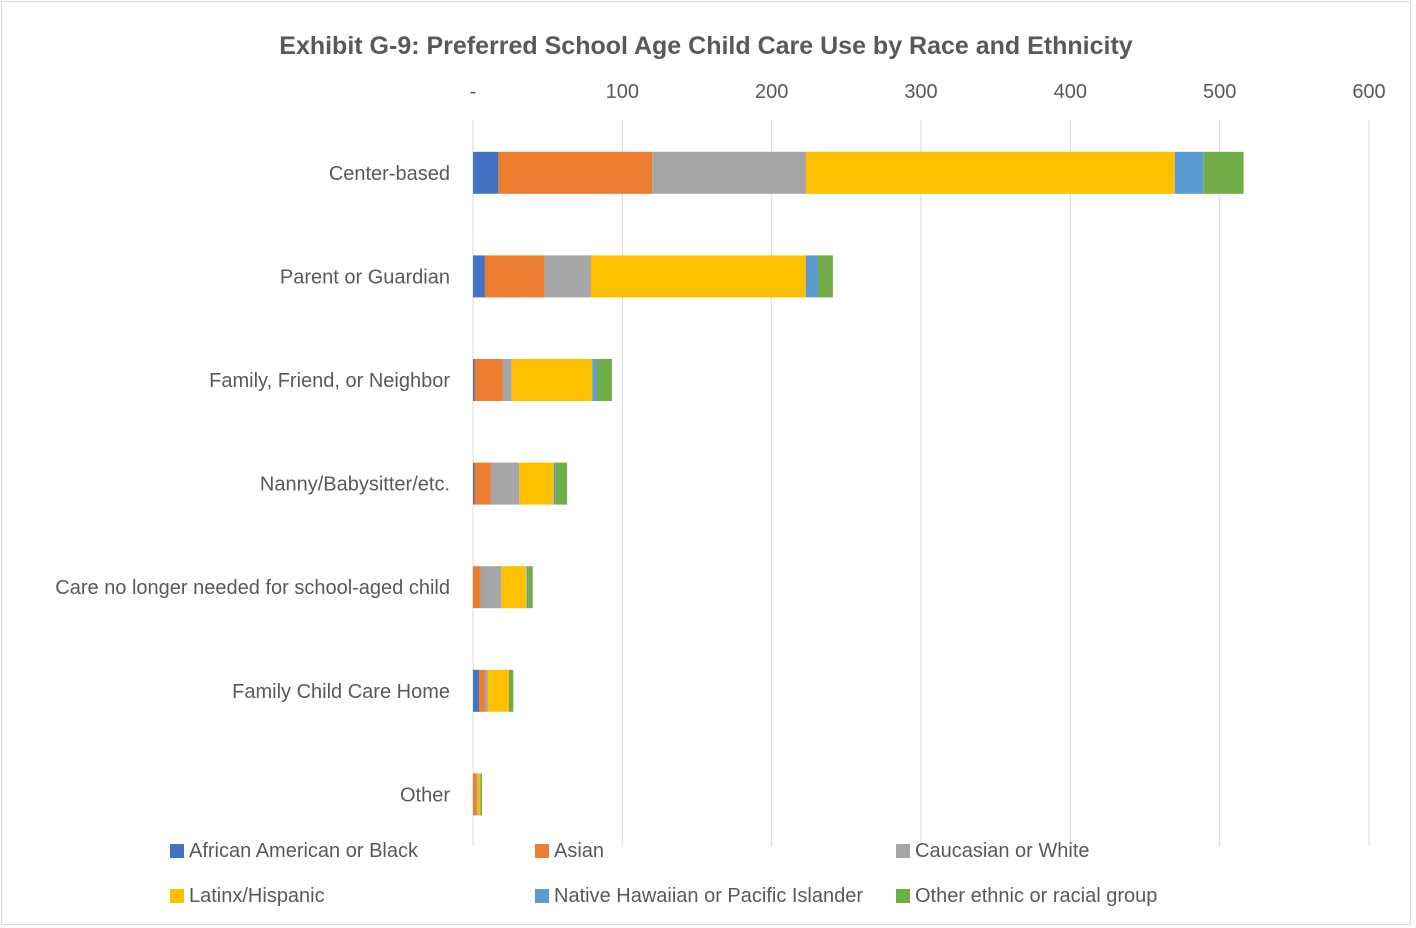  I want to click on legend-label-1: Asian, so click(579, 851).